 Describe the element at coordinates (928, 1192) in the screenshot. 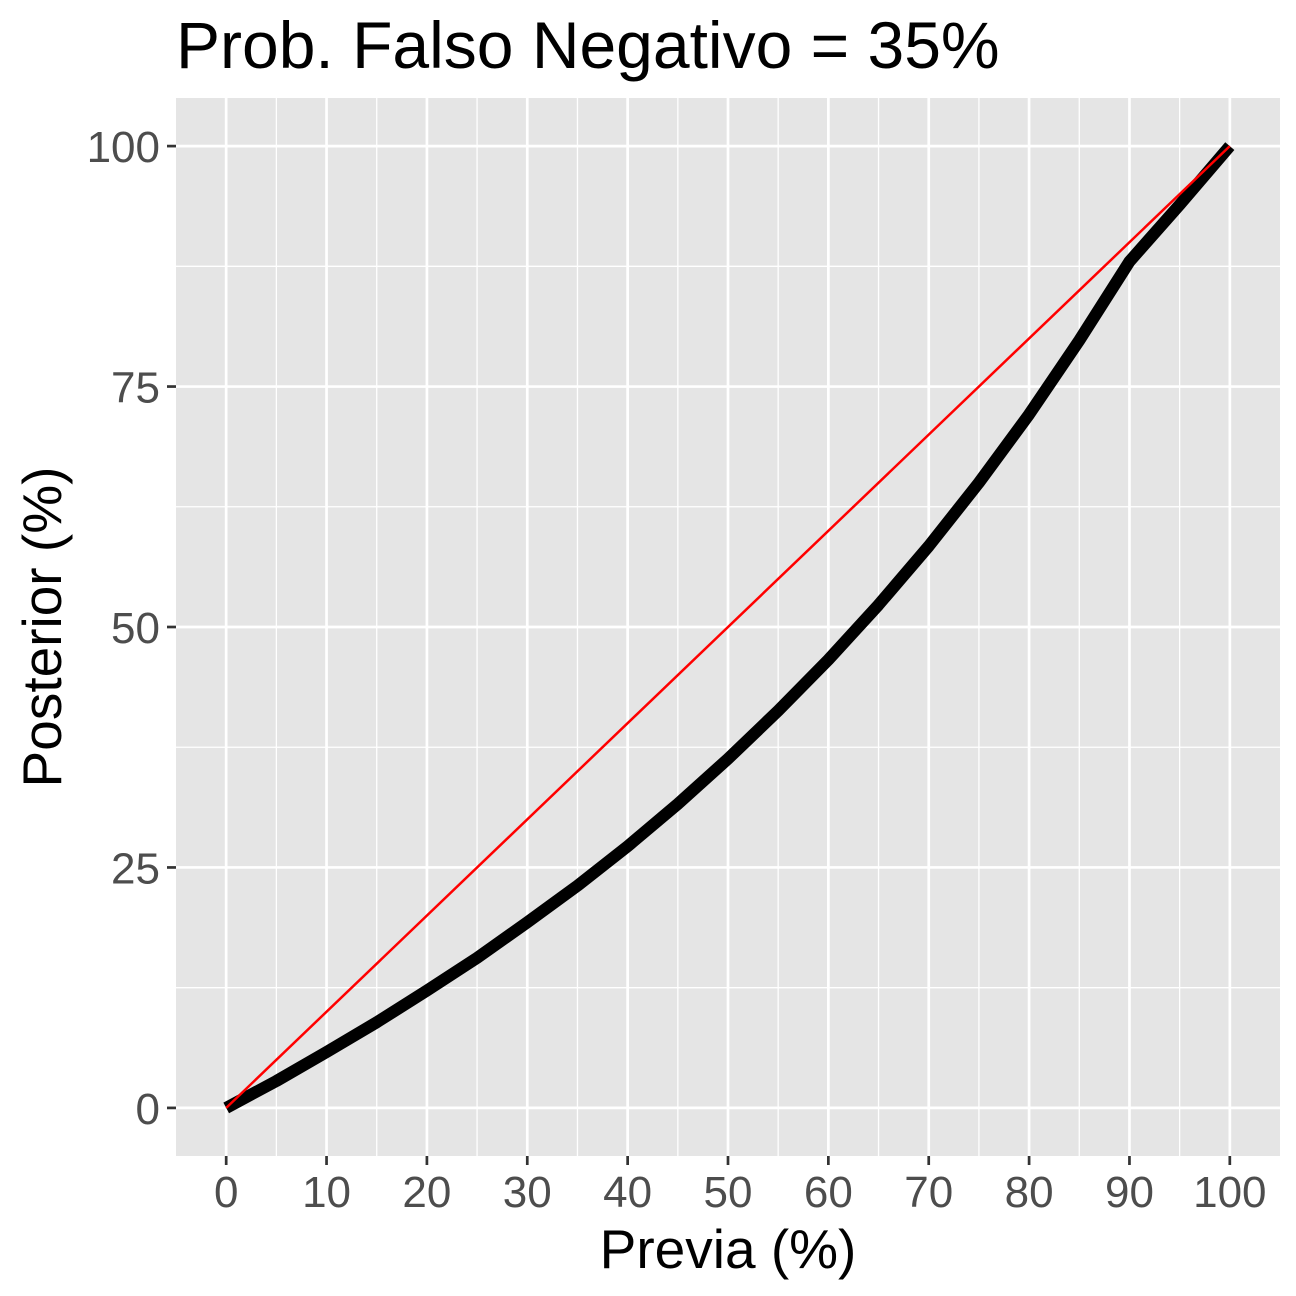

I see `x-tick-label: 70` at that location.